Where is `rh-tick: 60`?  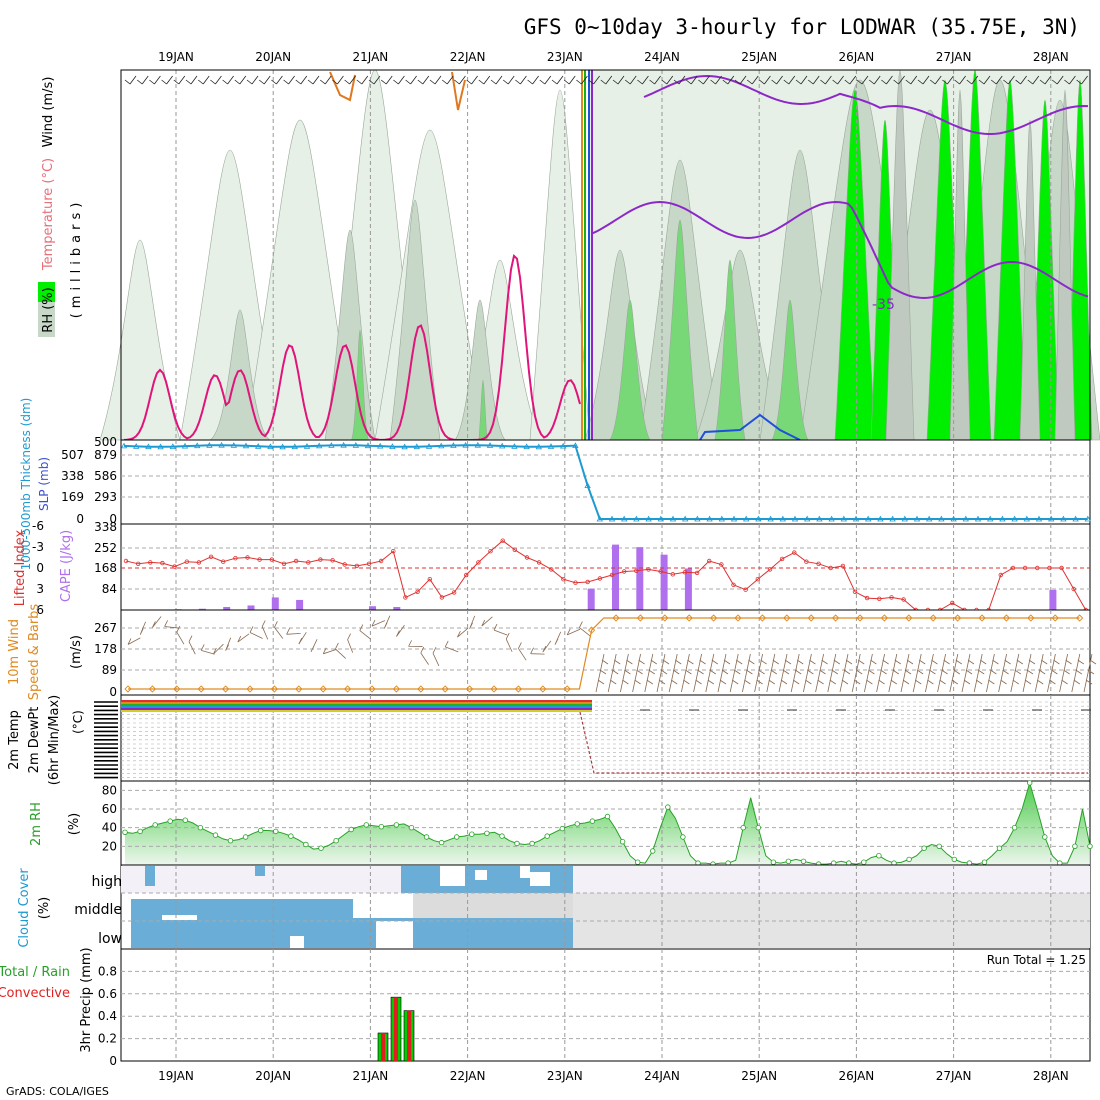 rh-tick: 60 is located at coordinates (109, 809).